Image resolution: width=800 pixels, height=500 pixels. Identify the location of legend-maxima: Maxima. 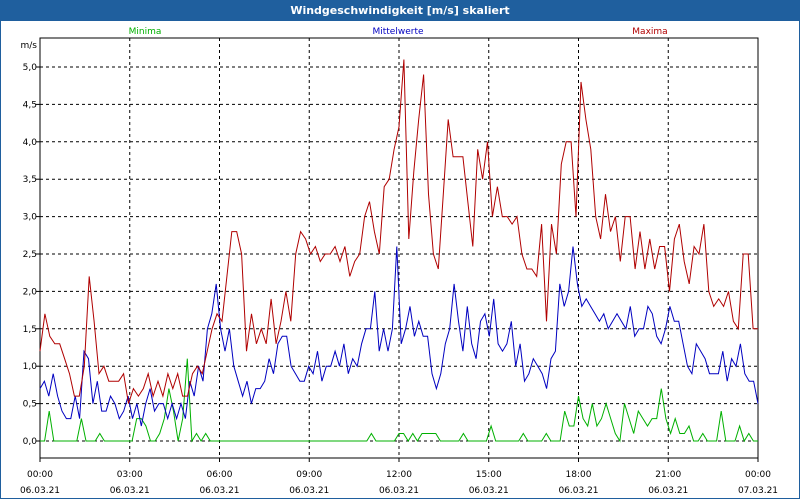
(649, 32).